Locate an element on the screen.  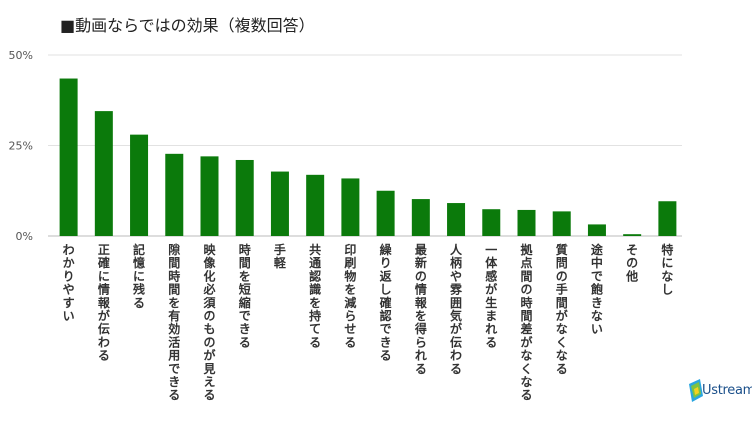
x-tick-label: 記憶に残る is located at coordinates (139, 276).